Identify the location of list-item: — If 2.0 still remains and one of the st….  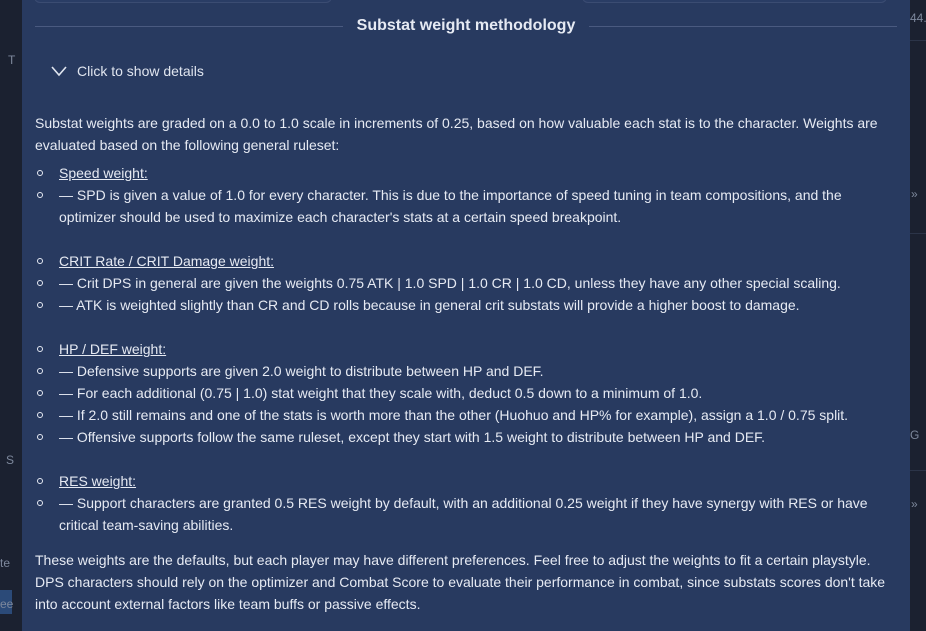
(461, 415).